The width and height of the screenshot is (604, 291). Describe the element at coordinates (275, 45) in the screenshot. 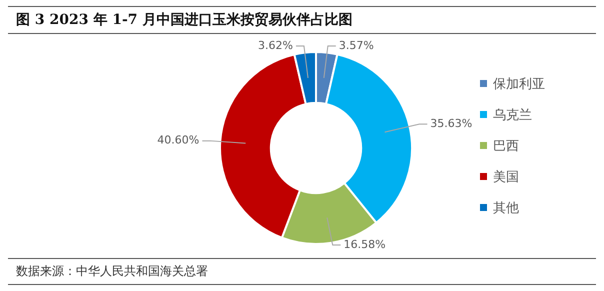

I see `data-label: 3.62%` at that location.